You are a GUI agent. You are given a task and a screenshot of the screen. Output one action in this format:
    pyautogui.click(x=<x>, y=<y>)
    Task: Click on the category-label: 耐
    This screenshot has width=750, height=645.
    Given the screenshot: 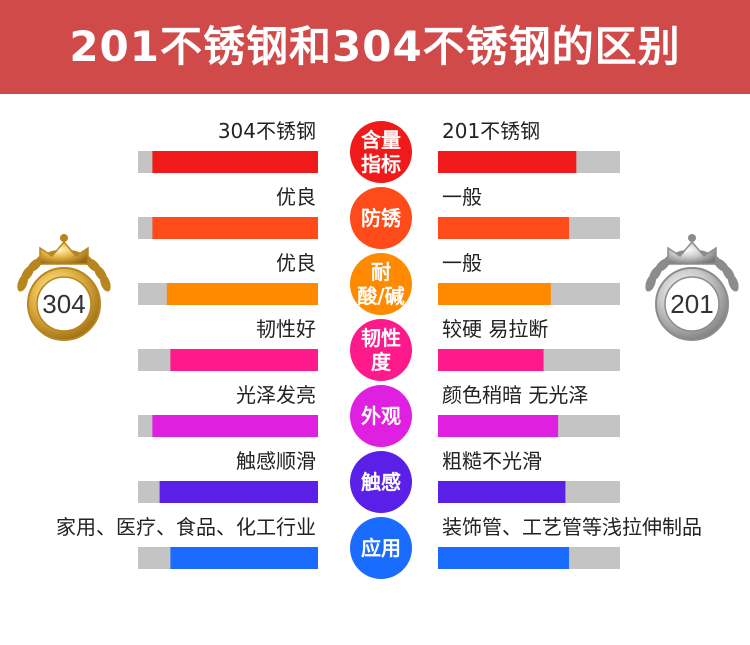 What is the action you would take?
    pyautogui.click(x=381, y=272)
    